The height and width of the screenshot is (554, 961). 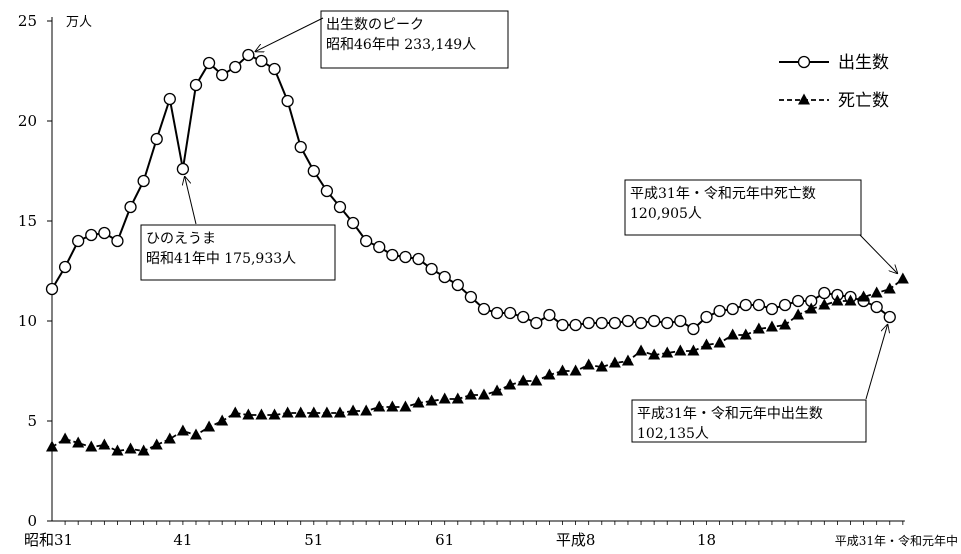 I want to click on annotation-text: 102,135人, so click(x=673, y=434).